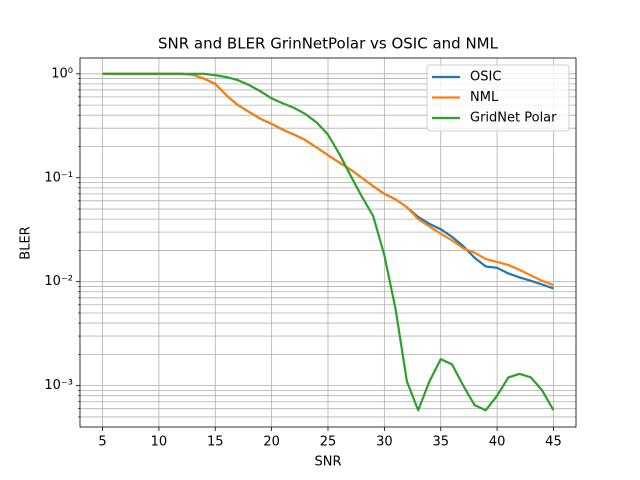  What do you see at coordinates (215, 442) in the screenshot?
I see `x-tick-label: 15` at bounding box center [215, 442].